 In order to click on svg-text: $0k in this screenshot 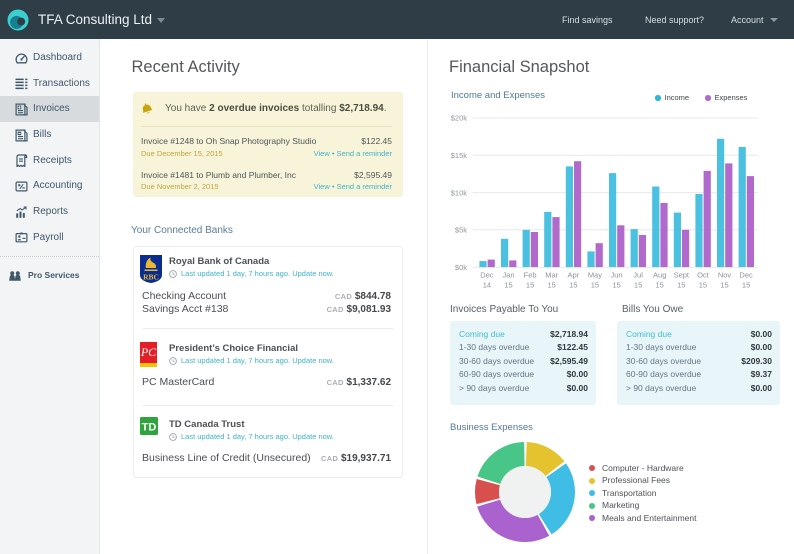, I will do `click(461, 267)`.